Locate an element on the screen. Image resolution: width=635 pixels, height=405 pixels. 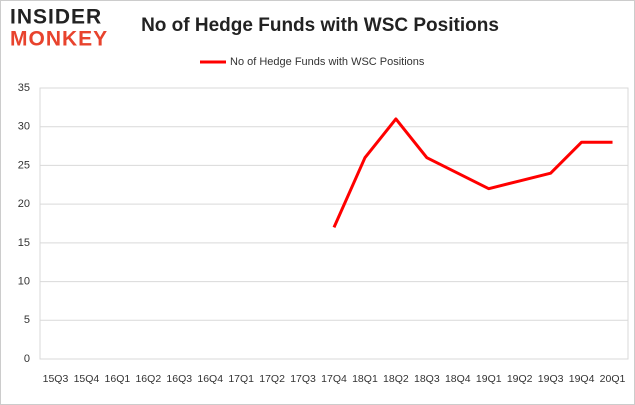
legend-label: No of Hedge Funds with WSC Positions is located at coordinates (327, 62).